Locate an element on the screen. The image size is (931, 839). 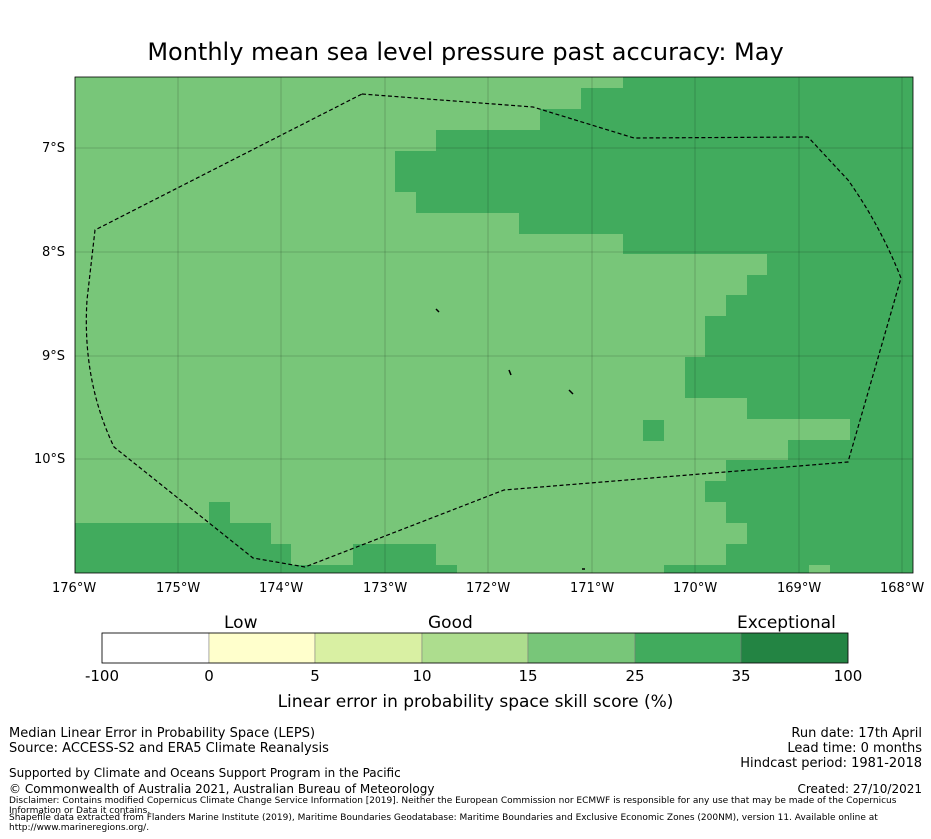
colorbar-swatches is located at coordinates (475, 648).